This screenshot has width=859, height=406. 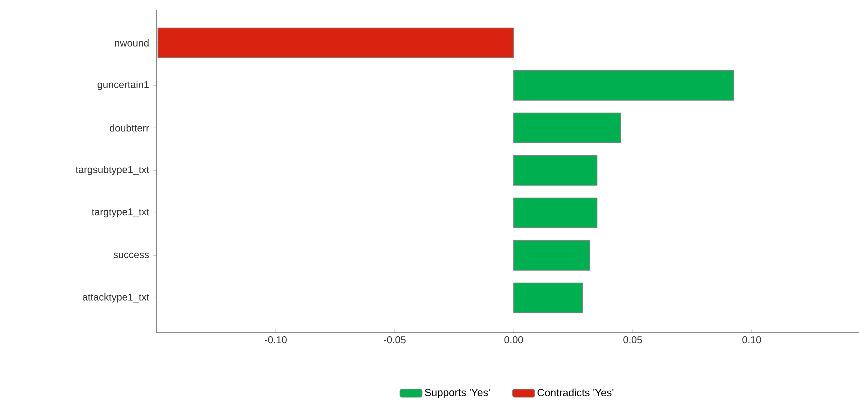 I want to click on y-tick-label: guncertain1, so click(x=123, y=85).